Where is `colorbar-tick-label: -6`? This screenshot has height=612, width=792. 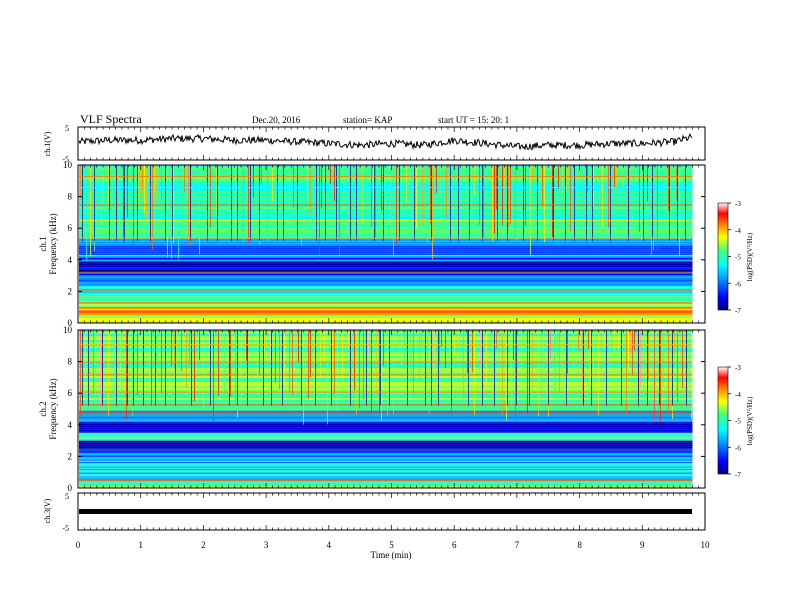
colorbar-tick-label: -6 is located at coordinates (738, 284).